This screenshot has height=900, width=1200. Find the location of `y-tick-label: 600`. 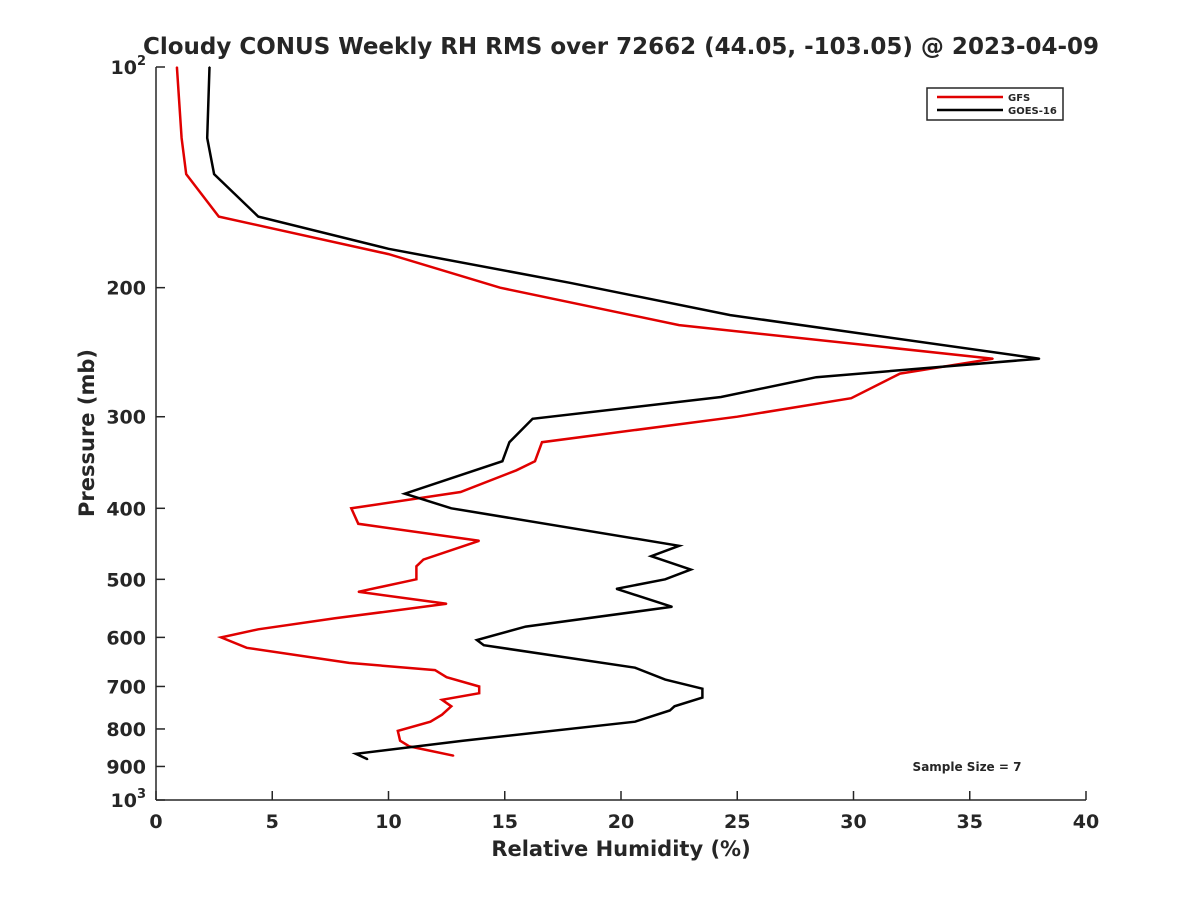

y-tick-label: 600 is located at coordinates (126, 638).